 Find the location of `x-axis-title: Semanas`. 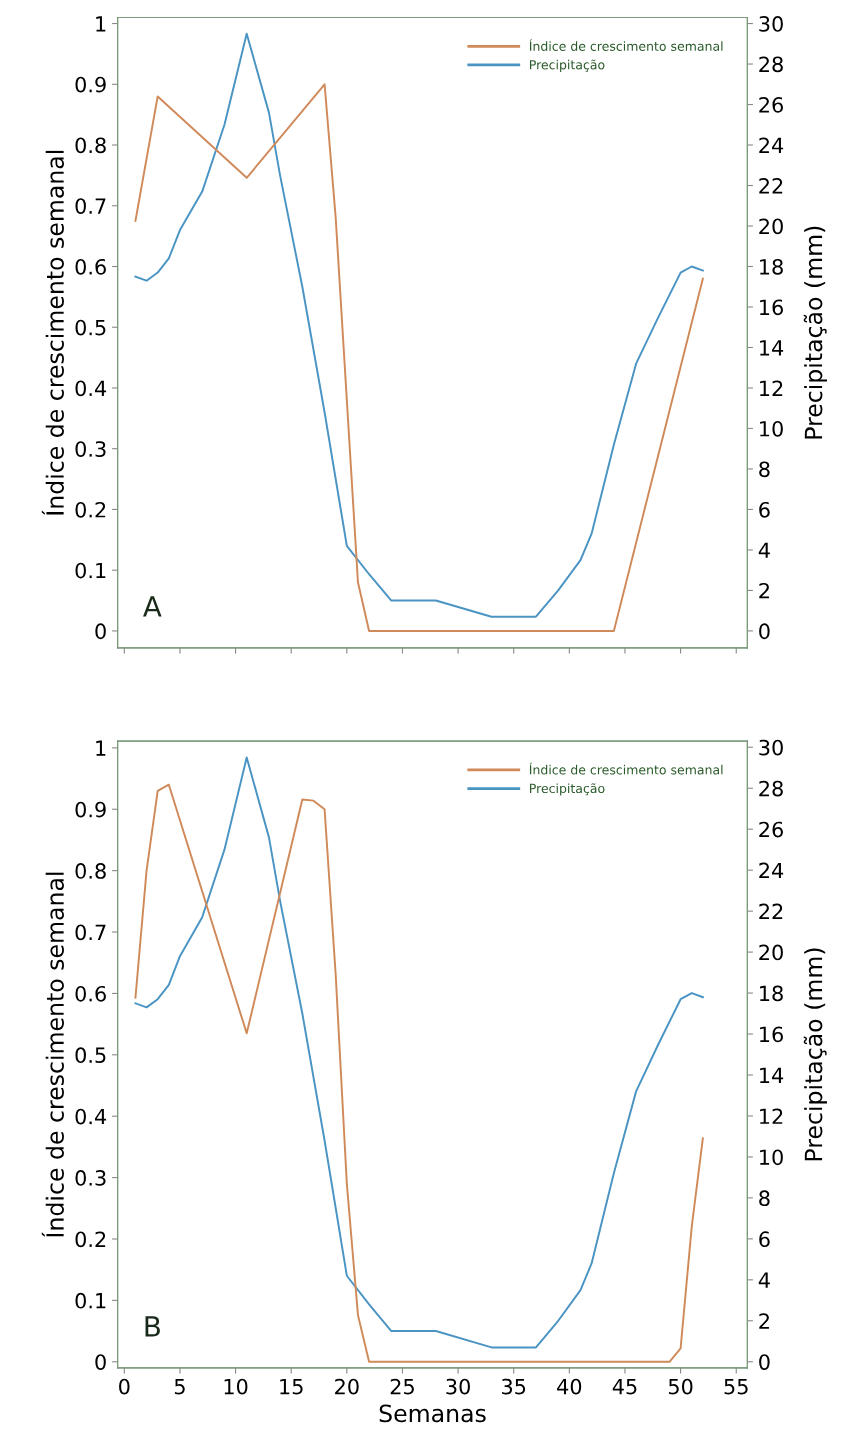

x-axis-title: Semanas is located at coordinates (432, 1413).